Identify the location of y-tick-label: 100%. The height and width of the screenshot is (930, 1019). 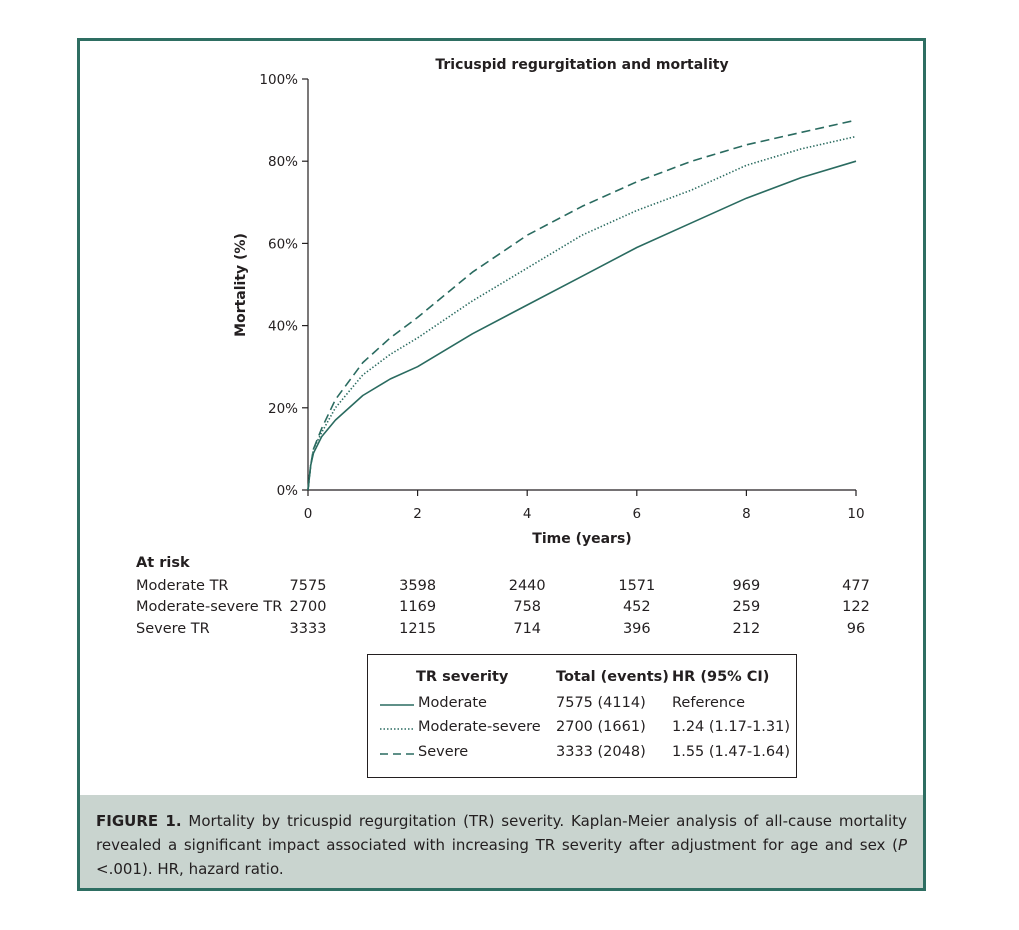
(278, 80).